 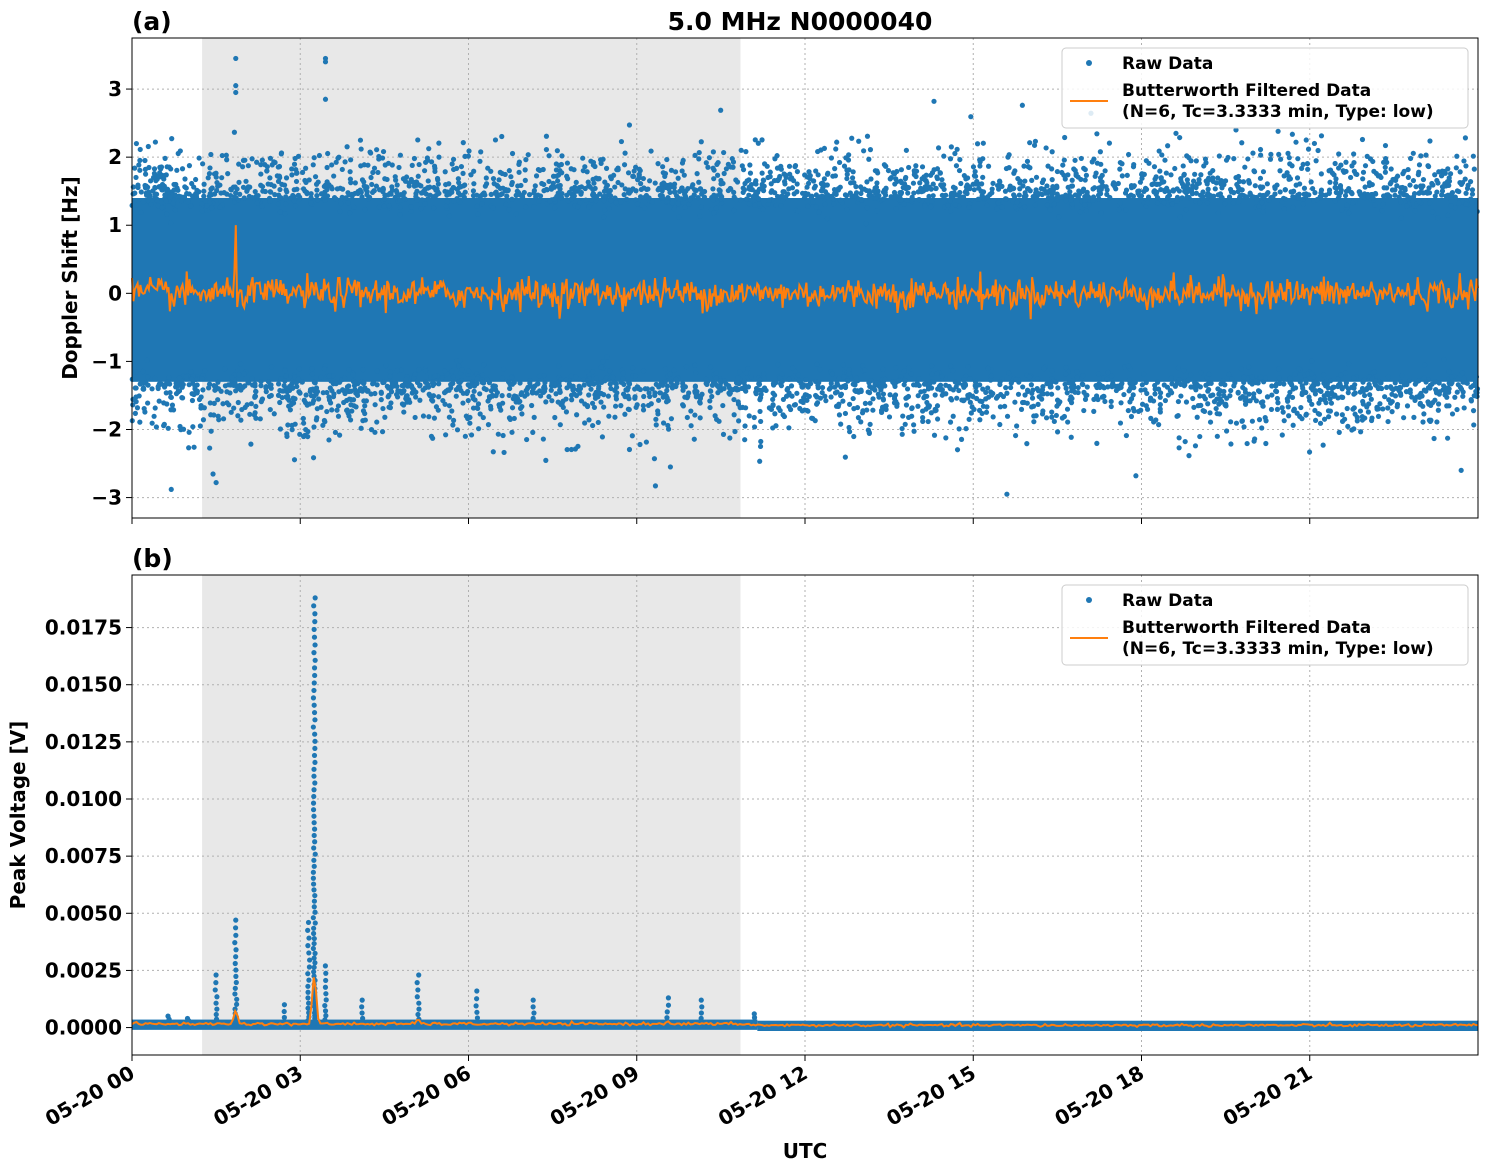 I want to click on y-tick-label: −1, so click(x=106, y=361).